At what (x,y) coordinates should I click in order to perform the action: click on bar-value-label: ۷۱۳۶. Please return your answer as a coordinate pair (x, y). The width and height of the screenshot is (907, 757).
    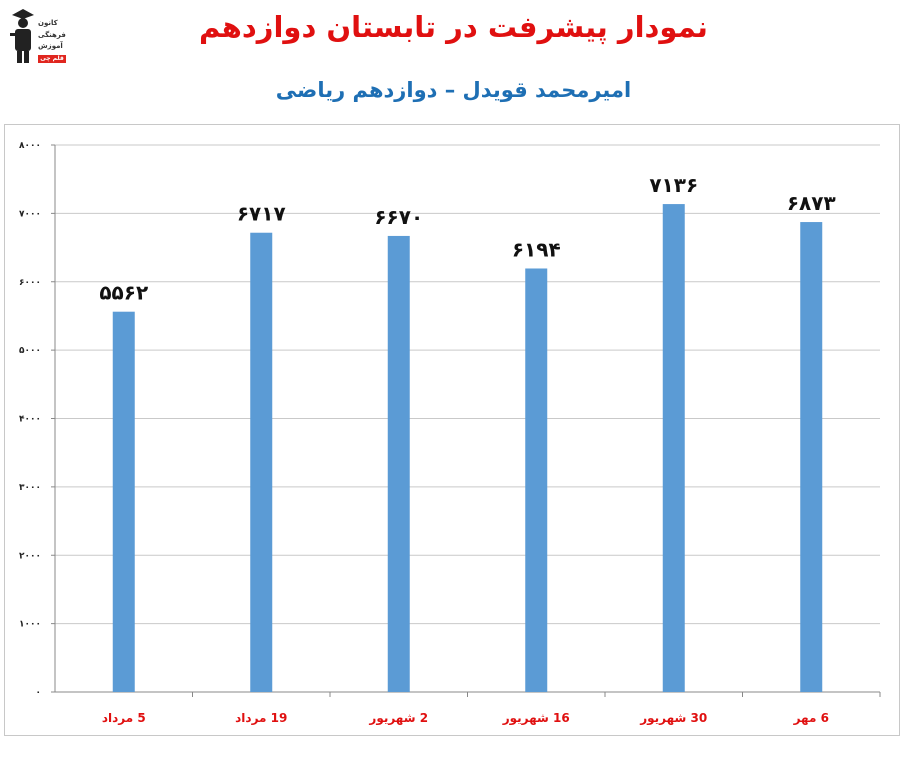
    Looking at the image, I should click on (673, 185).